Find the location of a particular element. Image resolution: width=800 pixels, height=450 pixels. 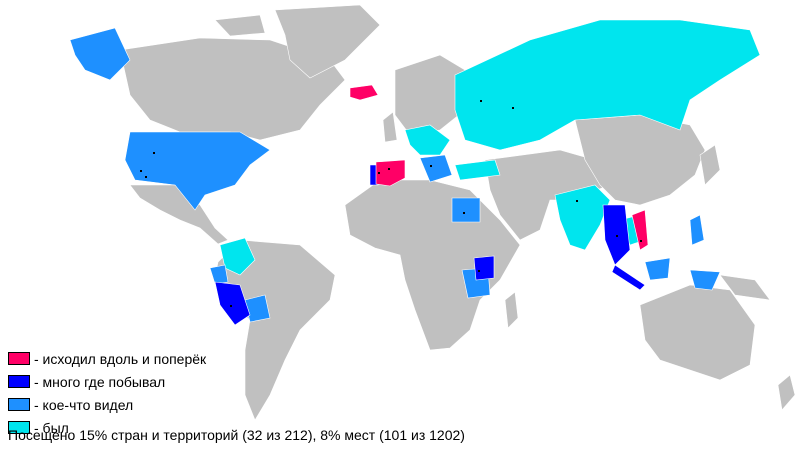

kenya-region is located at coordinates (484, 268).